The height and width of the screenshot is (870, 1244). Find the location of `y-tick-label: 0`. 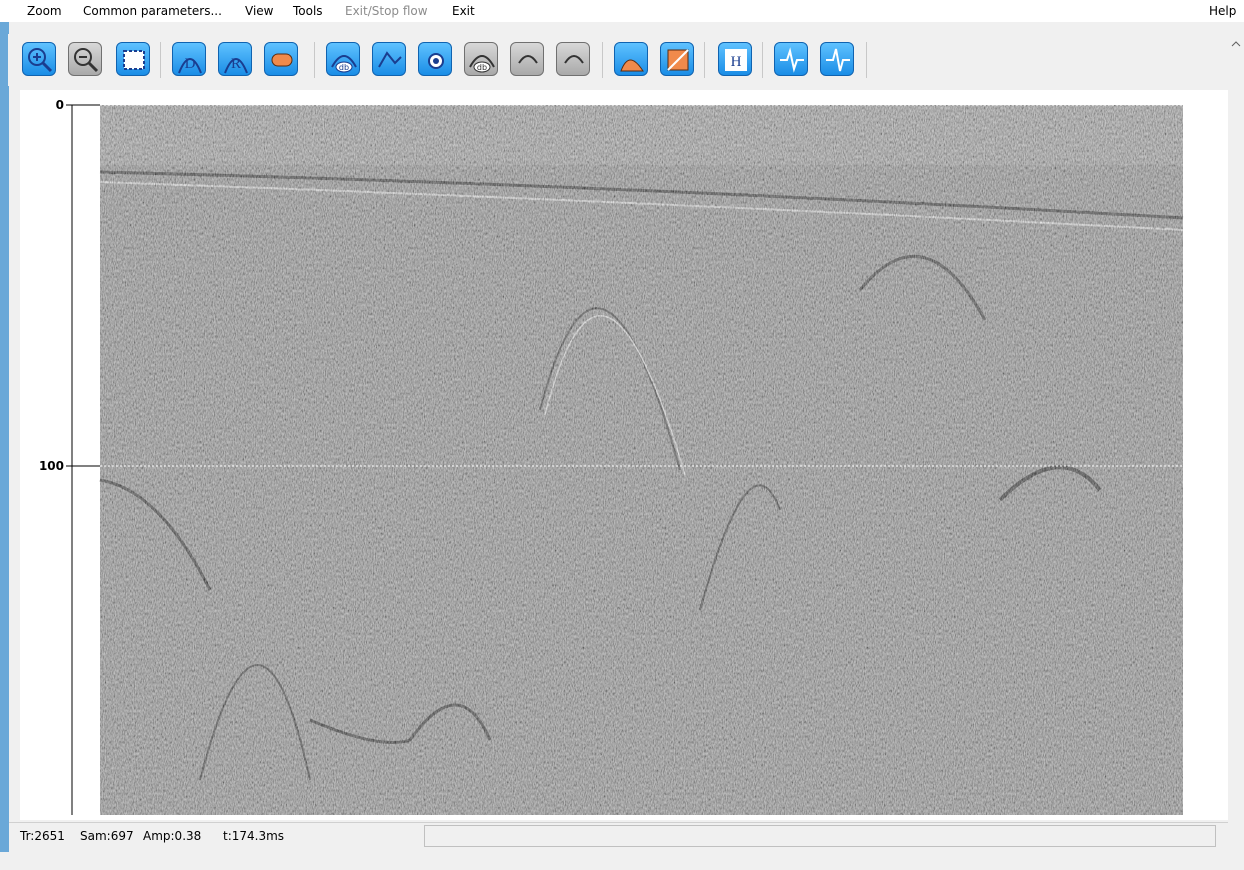

y-tick-label: 0 is located at coordinates (60, 105).